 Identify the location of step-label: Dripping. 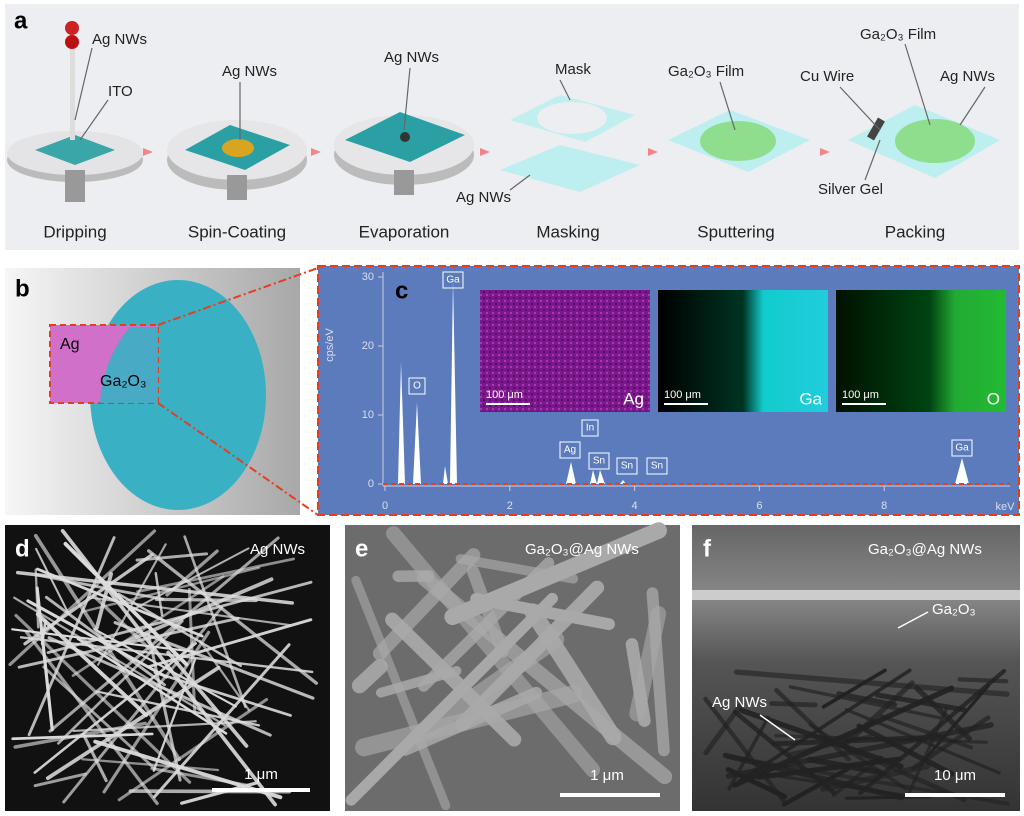
(74, 231).